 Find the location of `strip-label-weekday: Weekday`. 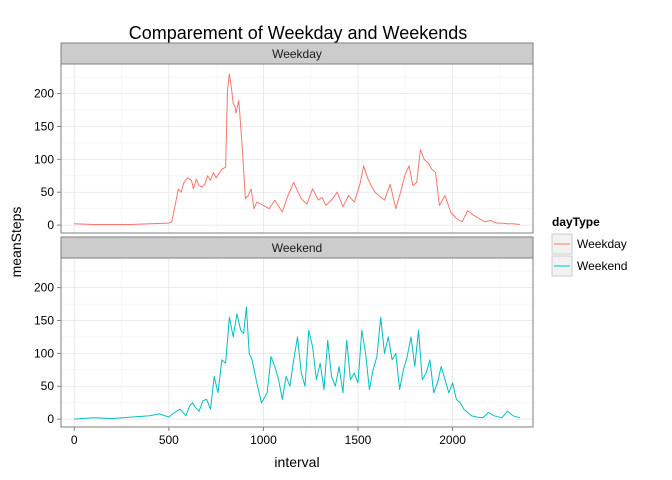

strip-label-weekday: Weekday is located at coordinates (297, 54).